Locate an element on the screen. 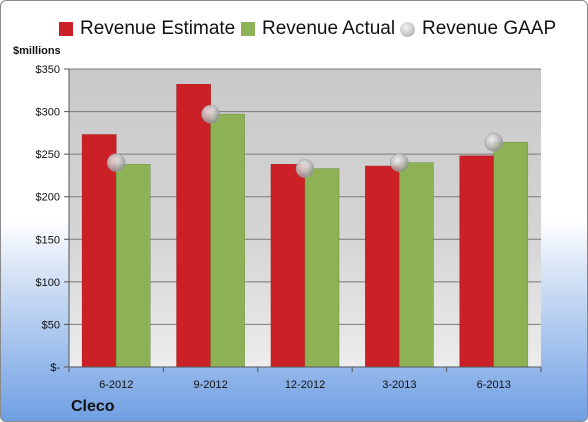  y-tick-label: $350 is located at coordinates (48, 70).